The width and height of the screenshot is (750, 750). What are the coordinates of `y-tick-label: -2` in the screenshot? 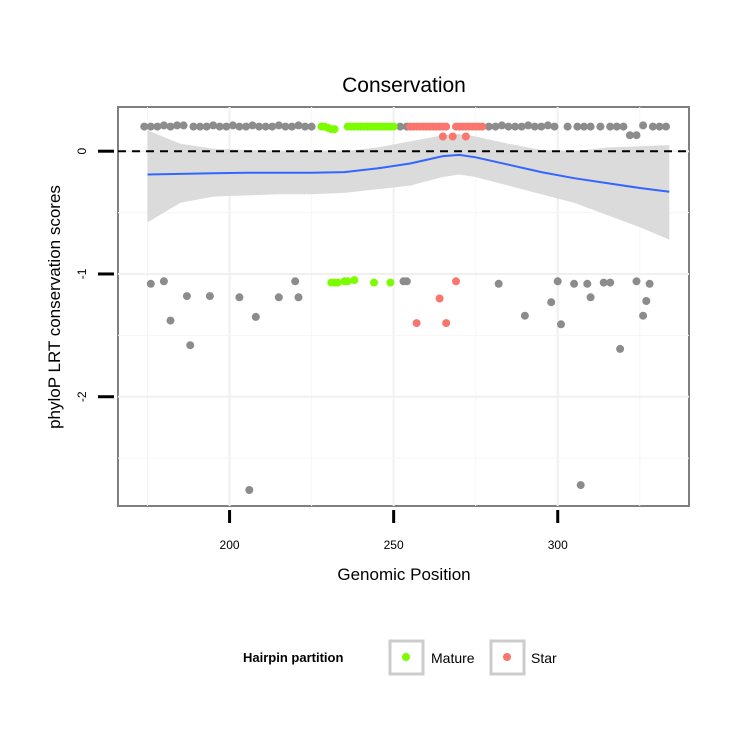 It's located at (82, 396).